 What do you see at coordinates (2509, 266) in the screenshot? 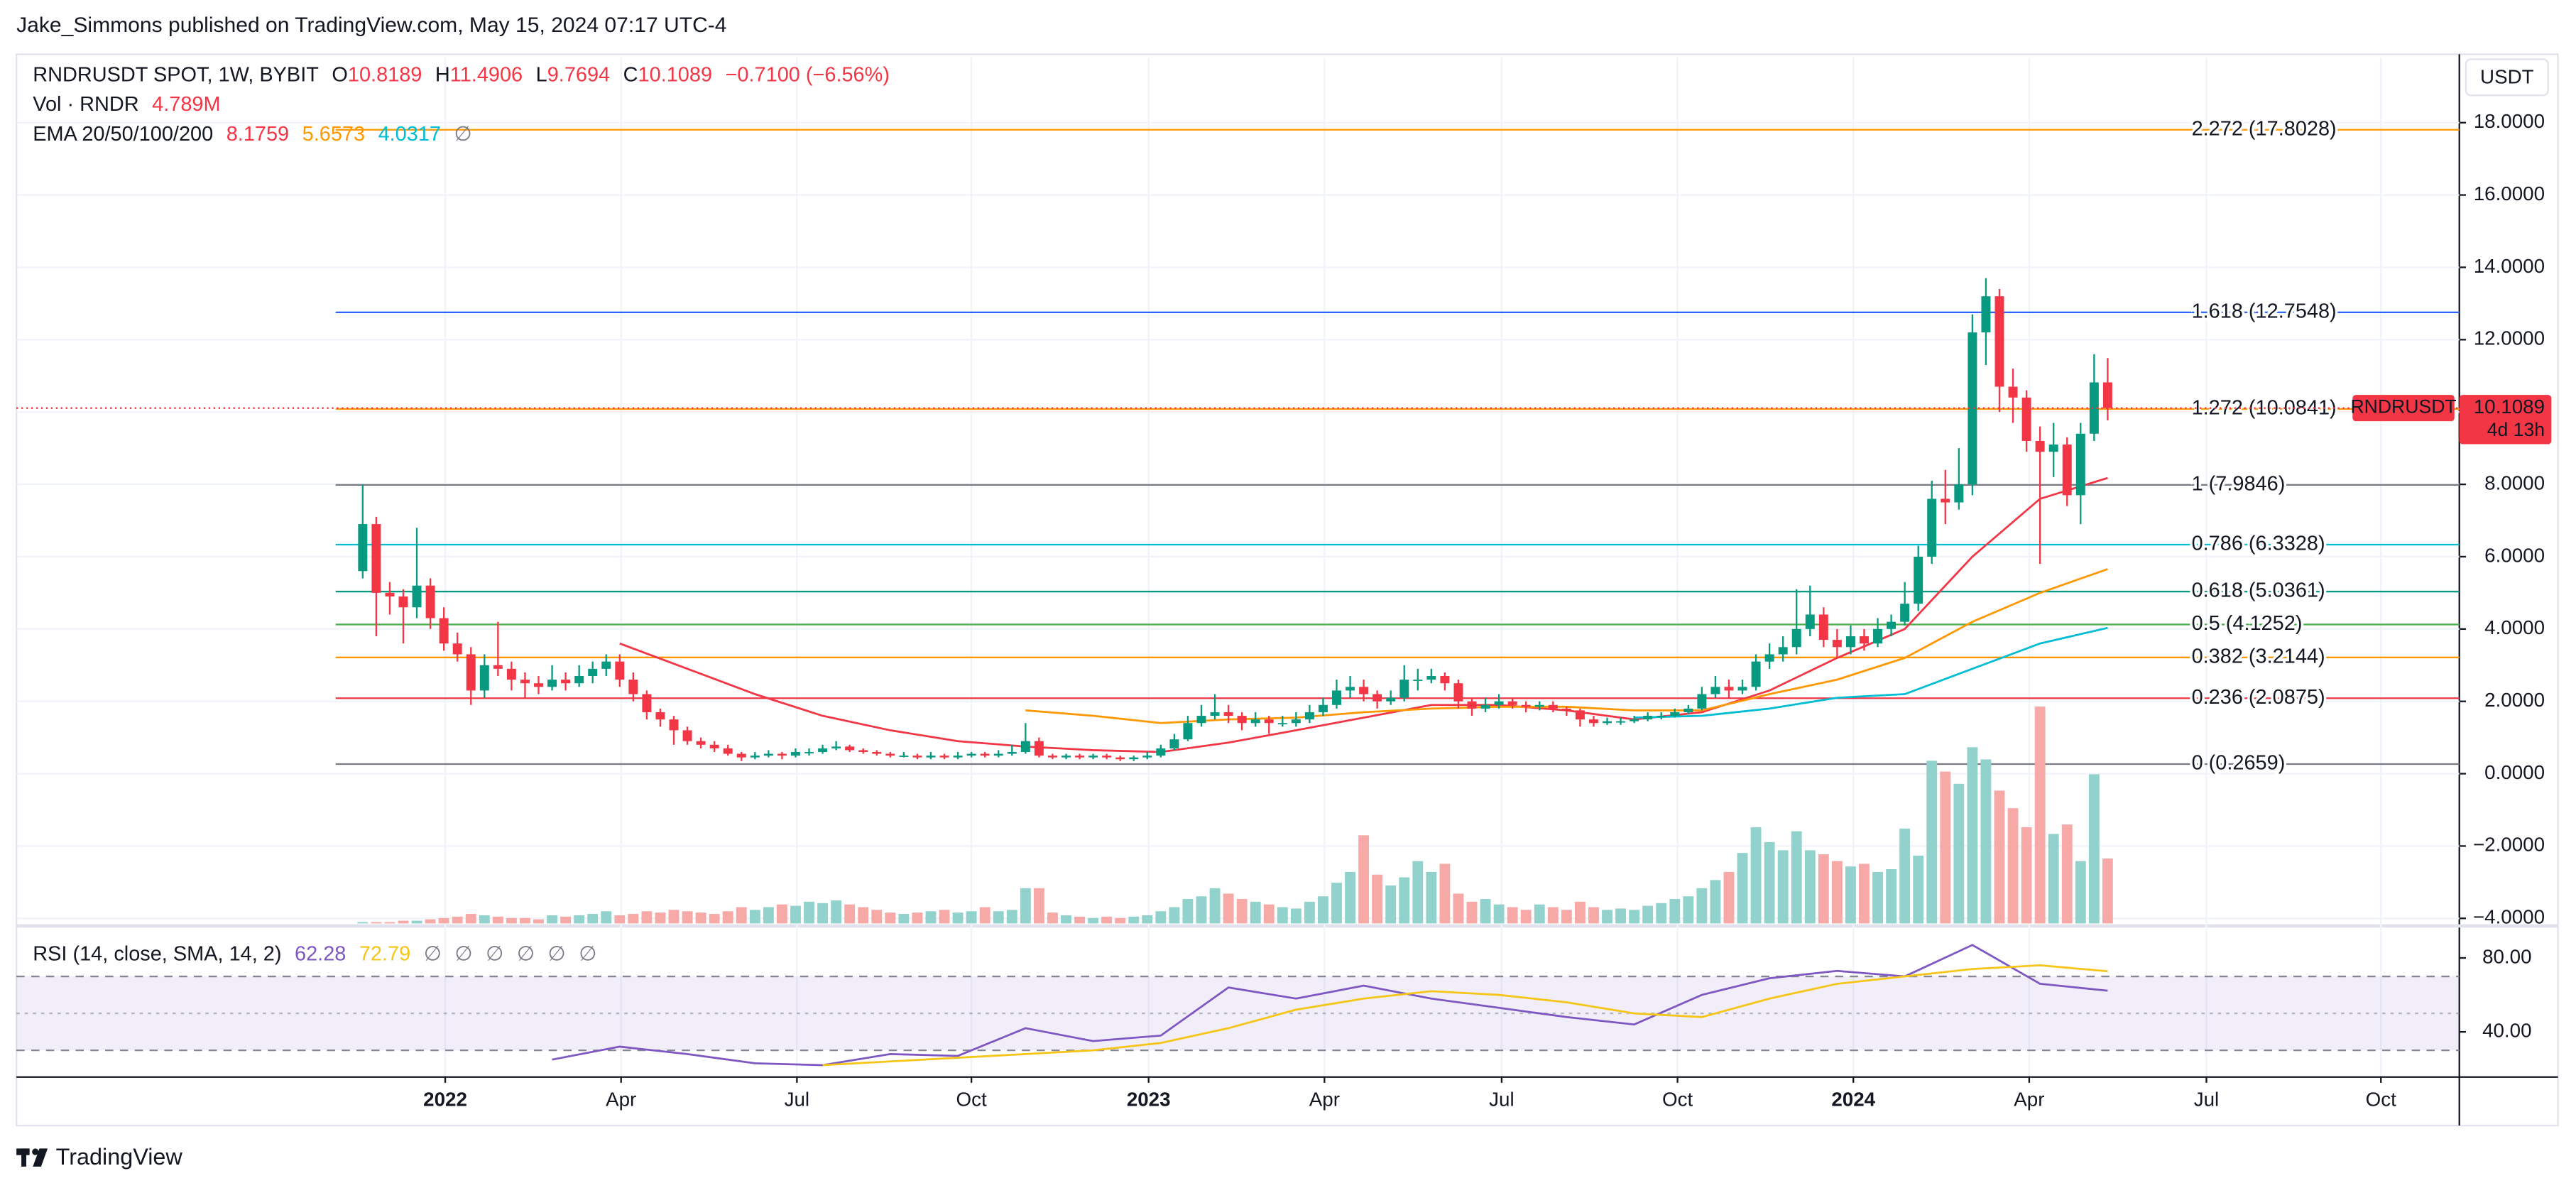
I see `y-tick-label: 14.0000` at bounding box center [2509, 266].